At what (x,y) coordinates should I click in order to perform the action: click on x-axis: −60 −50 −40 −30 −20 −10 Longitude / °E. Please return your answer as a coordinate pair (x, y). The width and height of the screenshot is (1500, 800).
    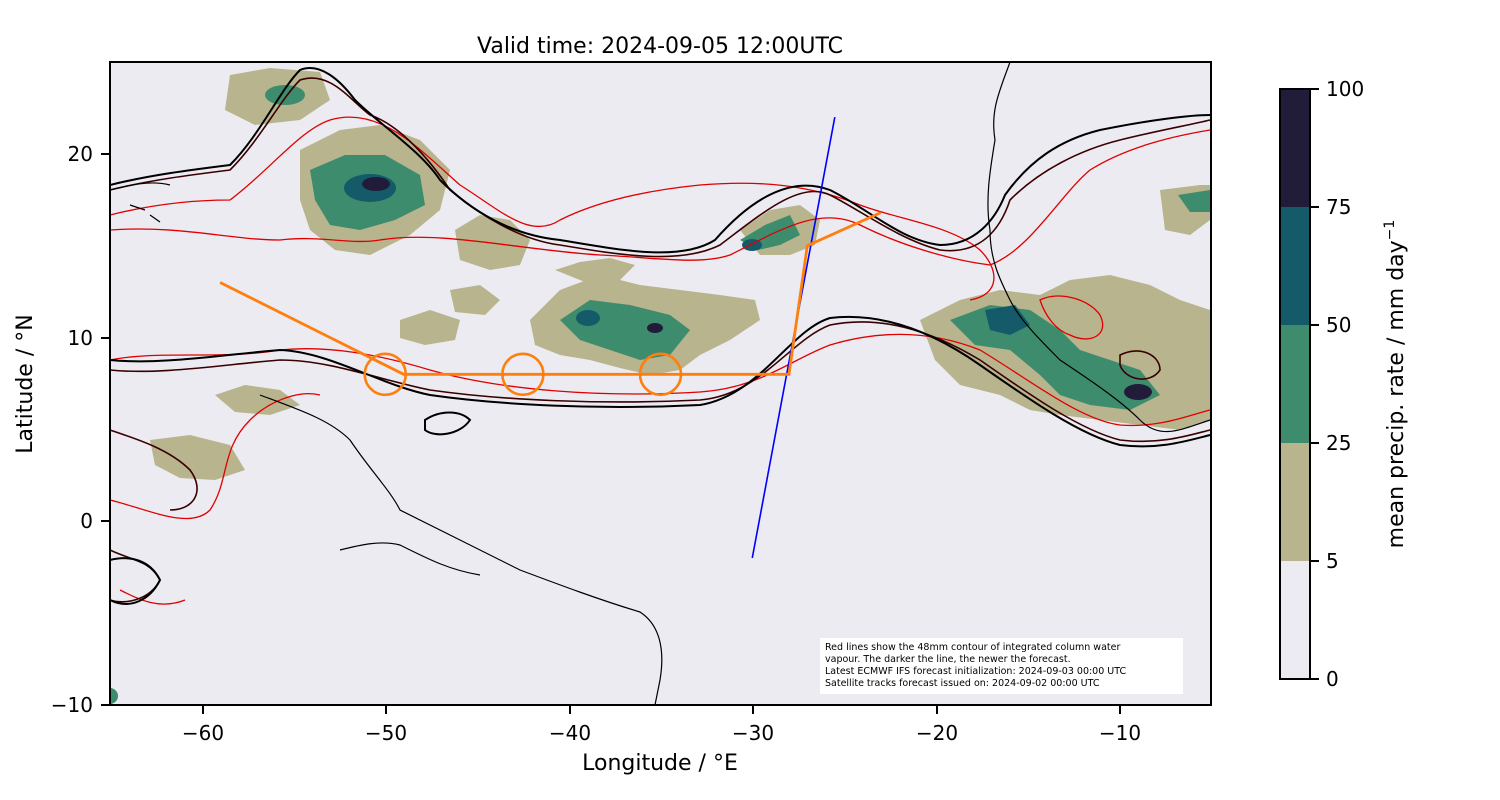
    Looking at the image, I should click on (661, 740).